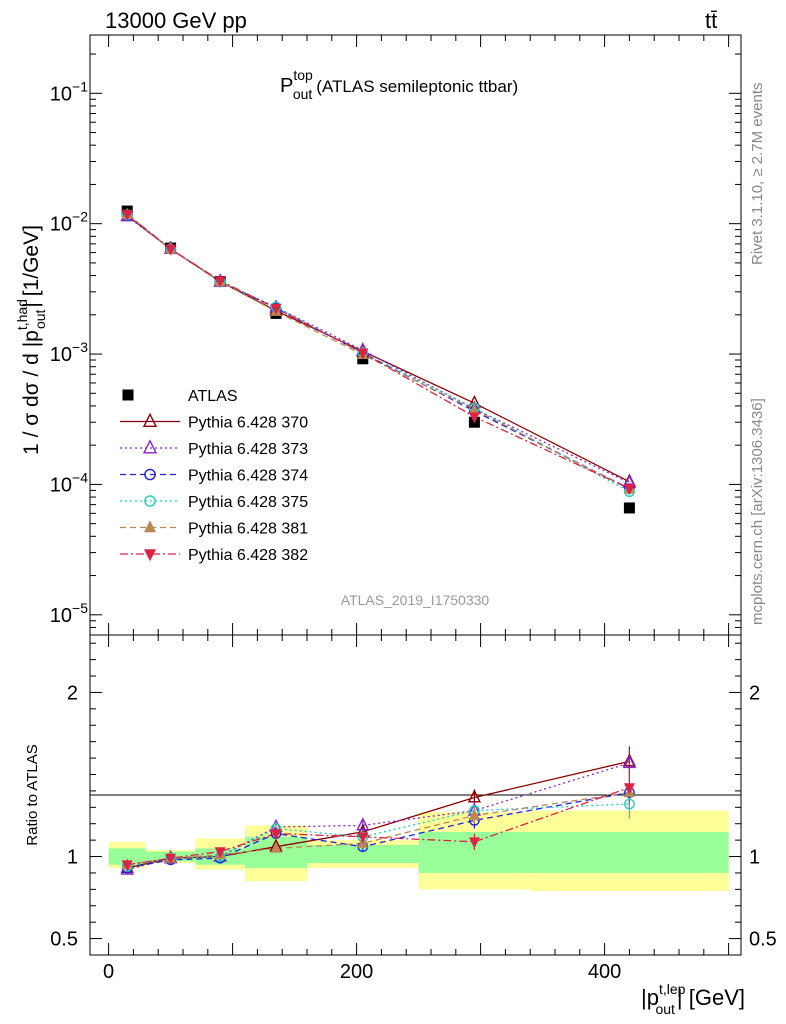  I want to click on ylabel-sub: out, so click(40, 319).